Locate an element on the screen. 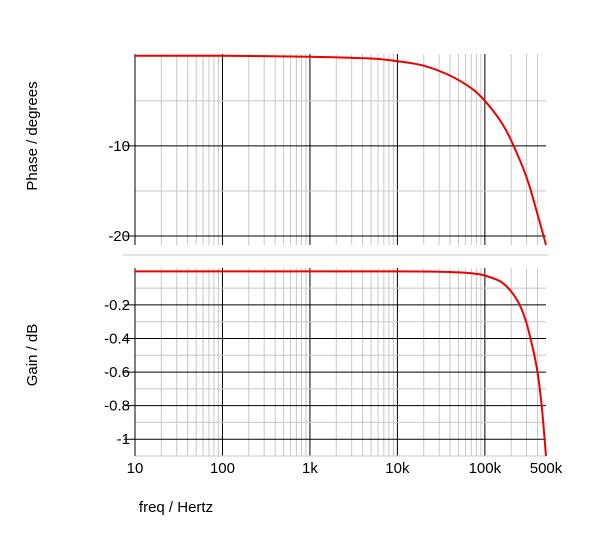 This screenshot has height=552, width=590. gain-y-tick-label: -0.2 is located at coordinates (117, 305).